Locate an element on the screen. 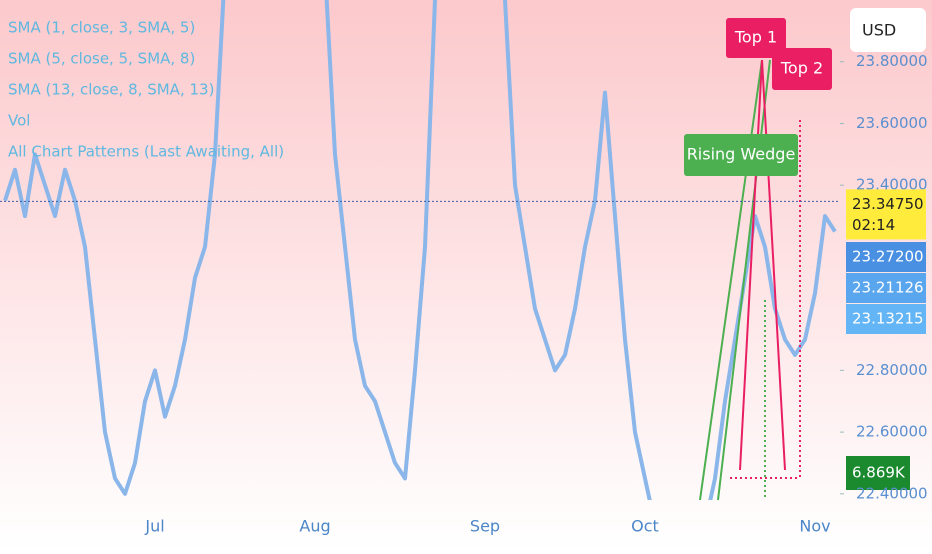 This screenshot has width=932, height=554. price-badge-label: 23.34750 is located at coordinates (888, 204).